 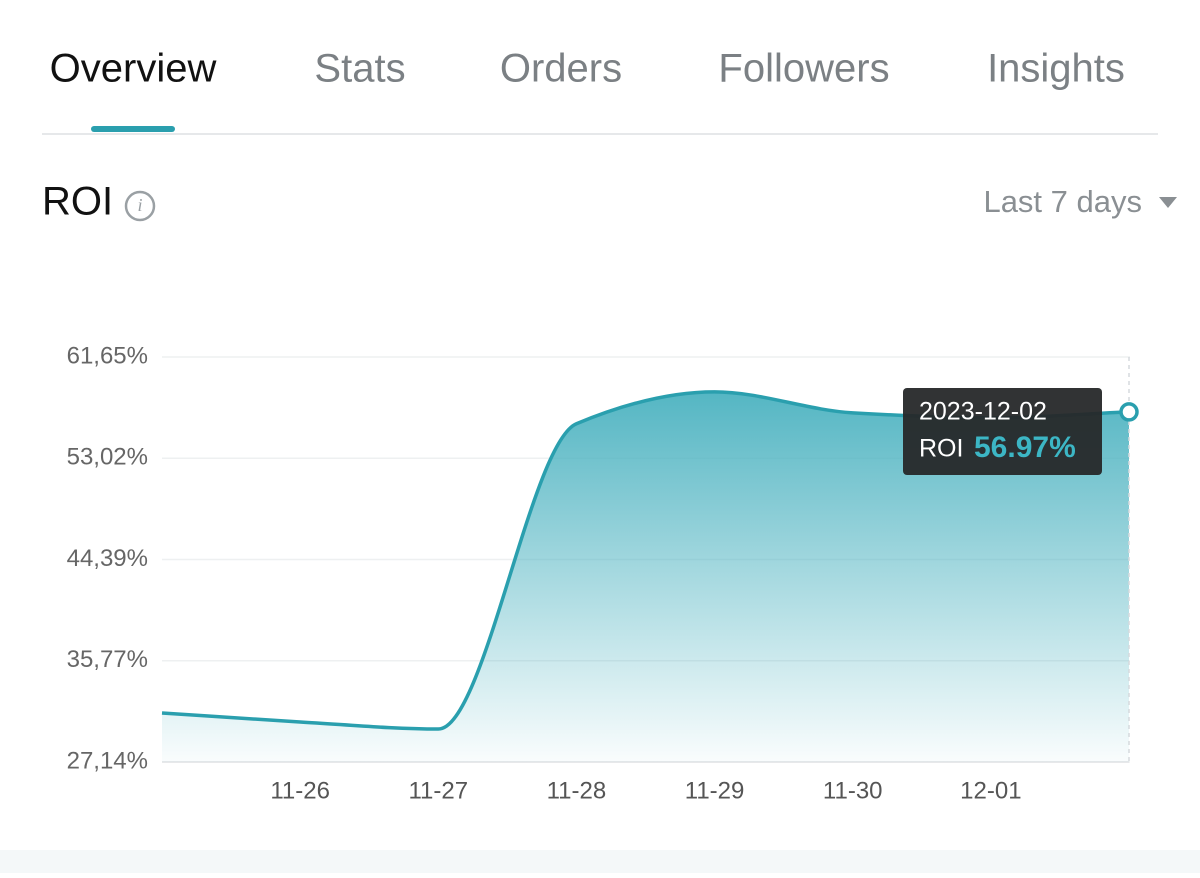 I want to click on tab: Orders, so click(x=561, y=69).